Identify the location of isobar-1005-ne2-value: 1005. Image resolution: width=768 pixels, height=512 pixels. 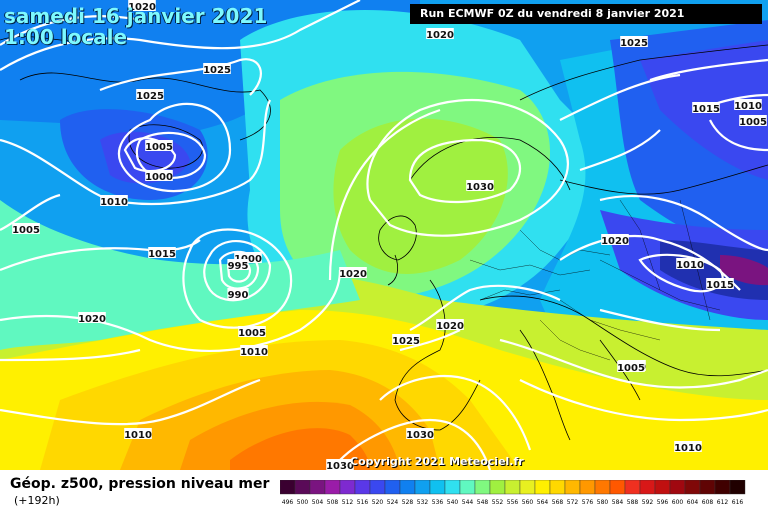
(631, 368).